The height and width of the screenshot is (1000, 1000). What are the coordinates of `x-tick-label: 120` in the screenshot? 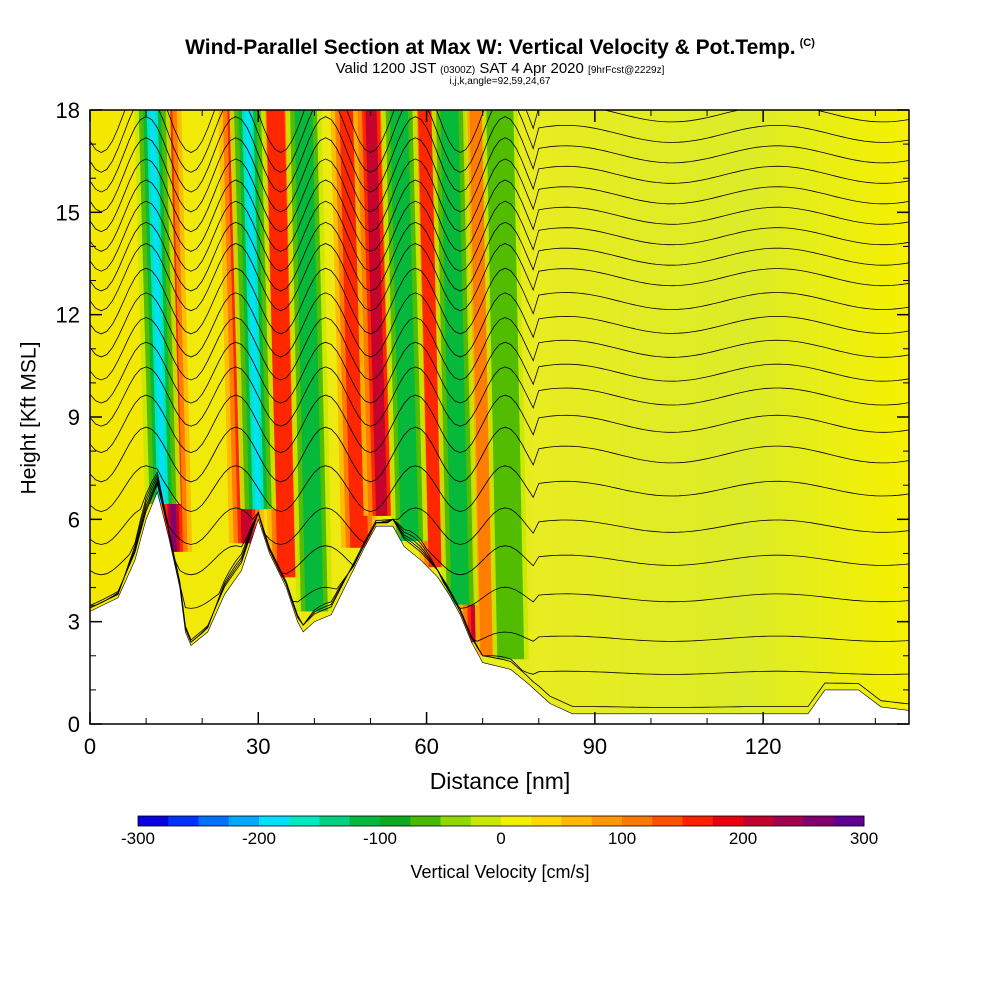 It's located at (763, 746).